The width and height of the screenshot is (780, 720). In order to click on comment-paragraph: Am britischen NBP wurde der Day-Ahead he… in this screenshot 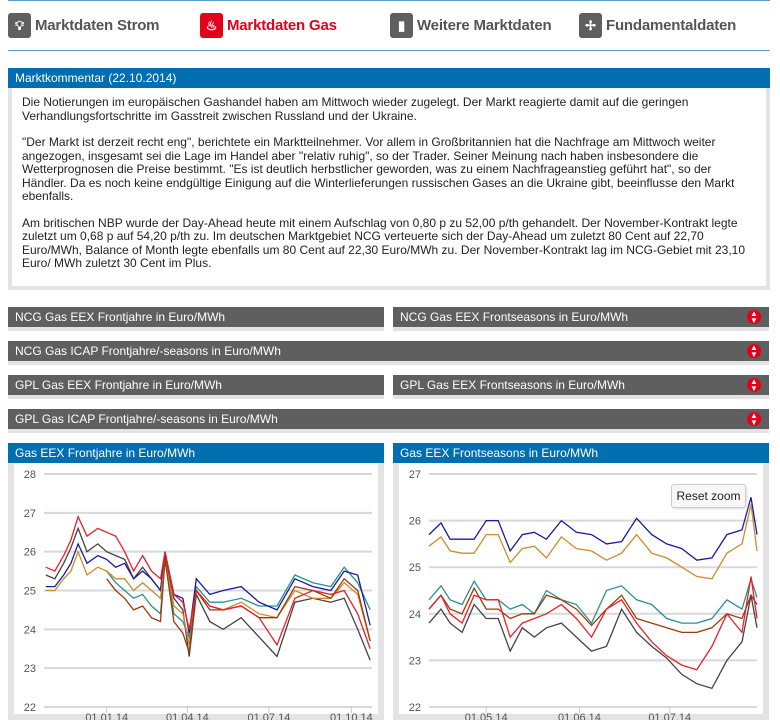, I will do `click(383, 242)`.